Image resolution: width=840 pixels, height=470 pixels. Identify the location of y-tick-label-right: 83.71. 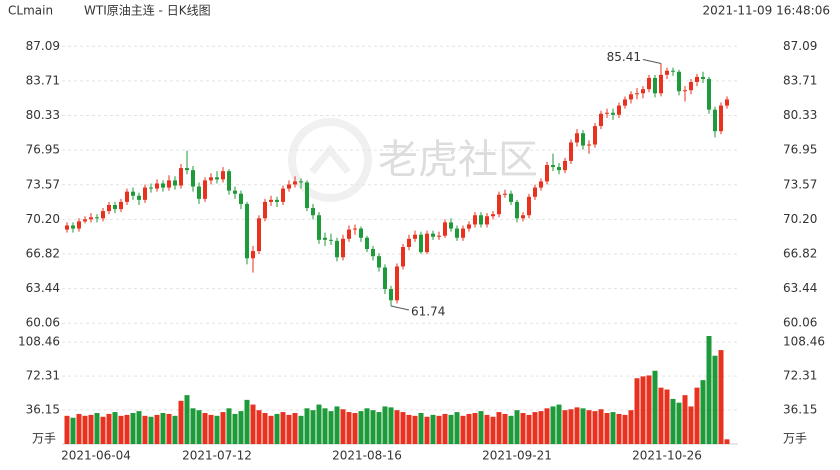
(800, 80).